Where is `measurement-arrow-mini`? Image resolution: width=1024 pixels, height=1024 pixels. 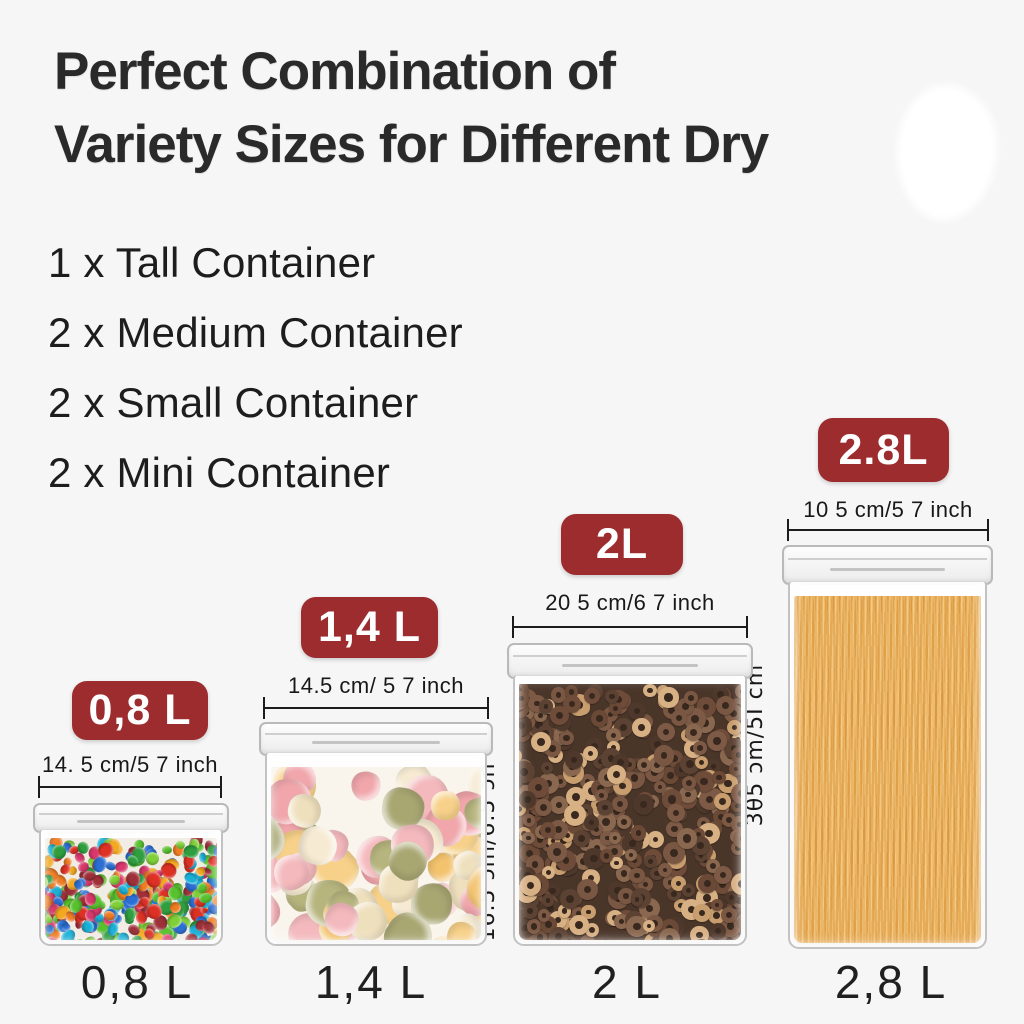
measurement-arrow-mini is located at coordinates (130, 787).